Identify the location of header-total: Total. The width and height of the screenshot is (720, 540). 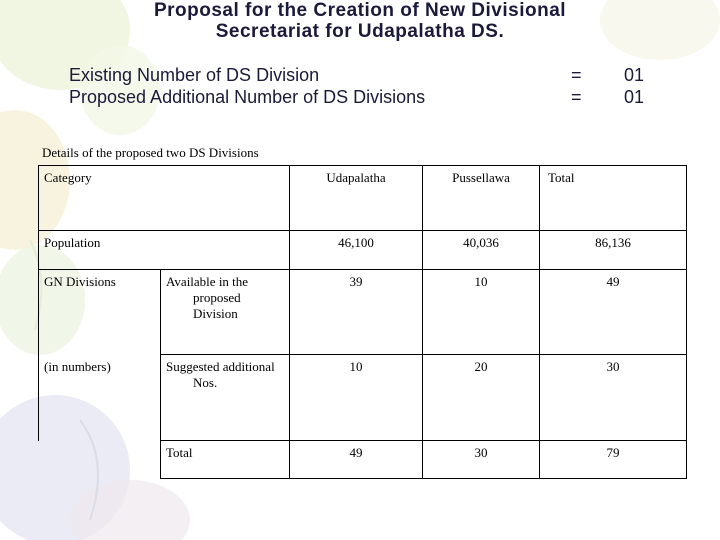
(561, 177).